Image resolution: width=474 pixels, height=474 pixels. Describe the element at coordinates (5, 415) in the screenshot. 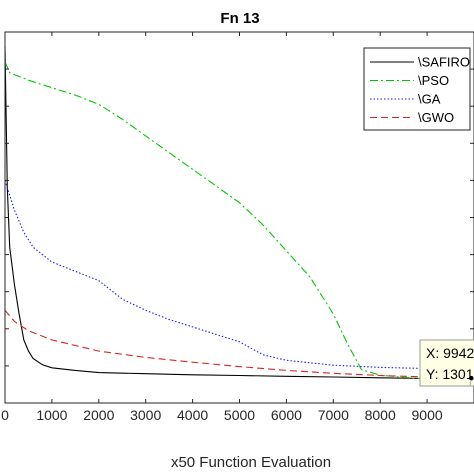

I see `x-tick-label: 0` at that location.